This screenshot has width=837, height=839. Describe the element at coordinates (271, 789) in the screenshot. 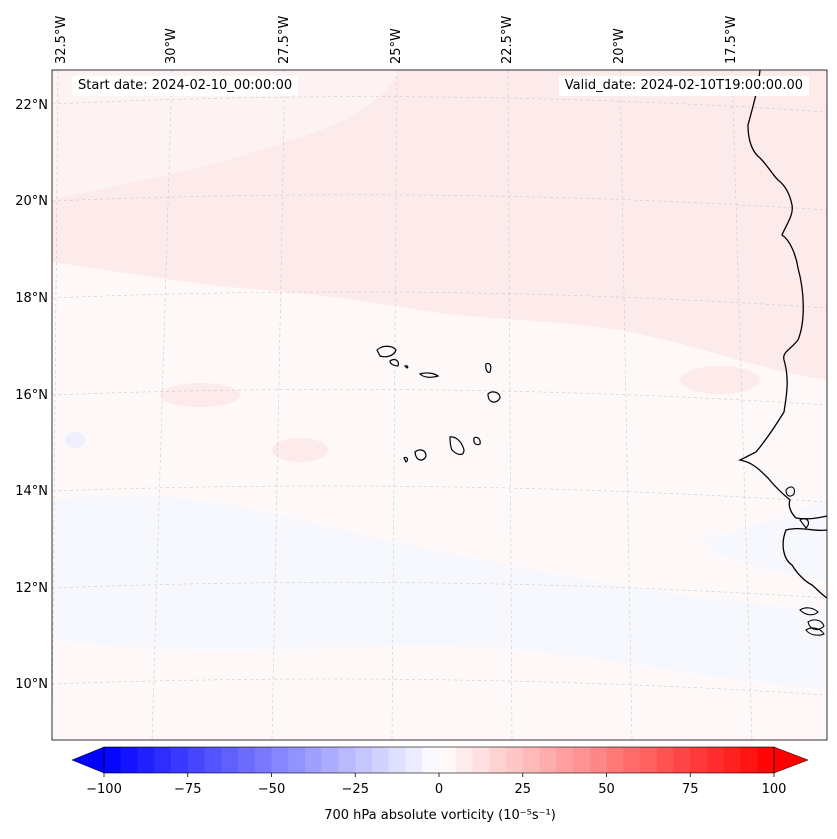

I see `colorbar-tick-label: −50` at that location.